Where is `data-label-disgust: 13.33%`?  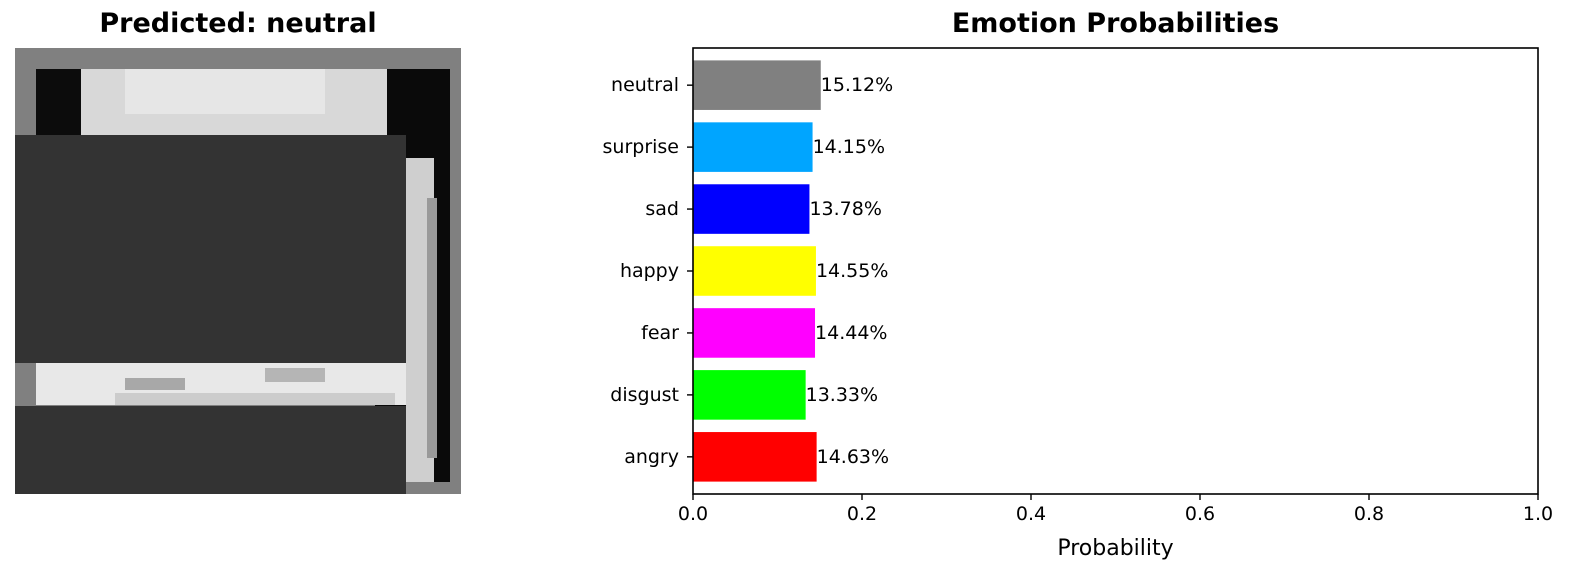 data-label-disgust: 13.33% is located at coordinates (842, 395).